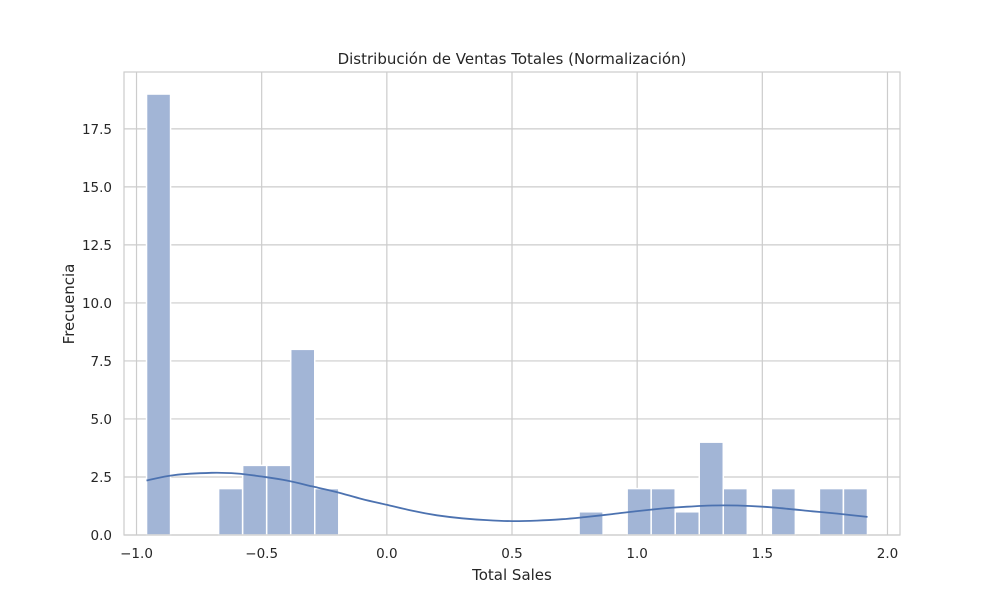  Describe the element at coordinates (69, 304) in the screenshot. I see `y-axis-label: Frecuencia` at that location.